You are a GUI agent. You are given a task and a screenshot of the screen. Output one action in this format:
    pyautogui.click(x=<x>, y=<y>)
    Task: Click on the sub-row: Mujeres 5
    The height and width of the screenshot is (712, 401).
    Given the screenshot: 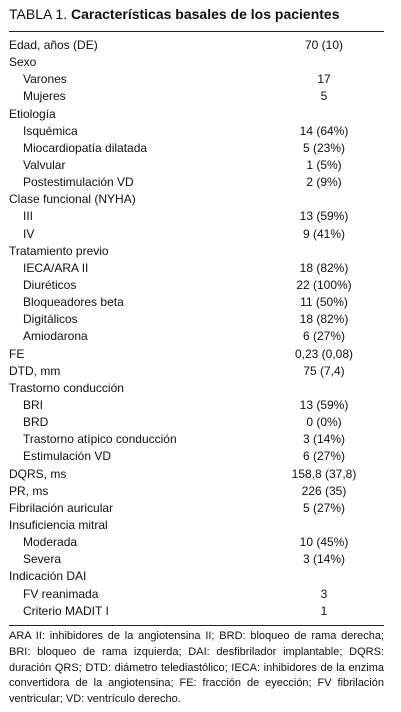 What is the action you would take?
    pyautogui.click(x=196, y=96)
    